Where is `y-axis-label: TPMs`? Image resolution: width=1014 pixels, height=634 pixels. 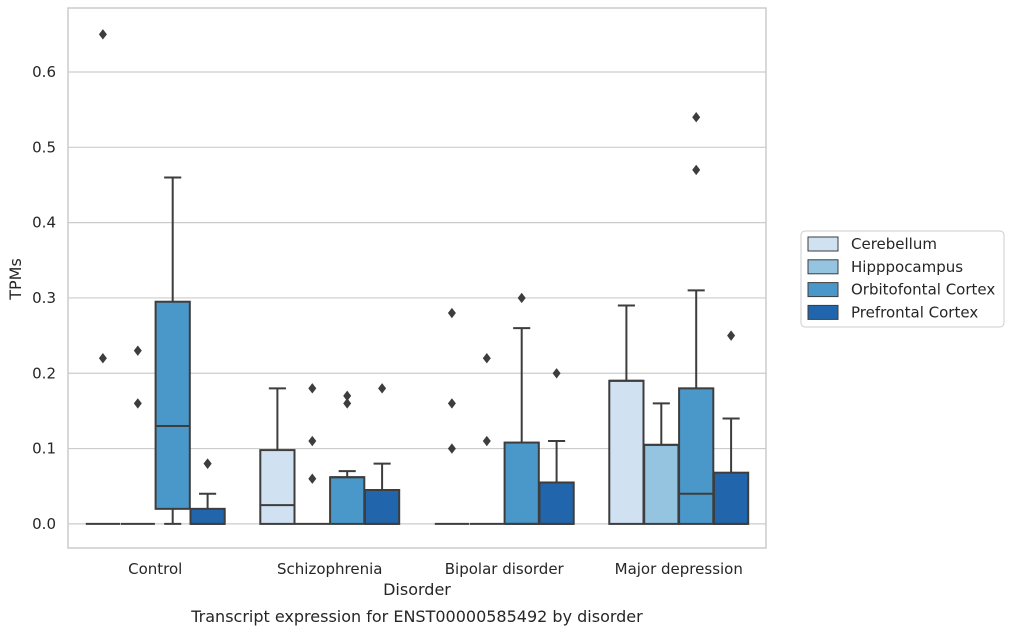 y-axis-label: TPMs is located at coordinates (15, 279).